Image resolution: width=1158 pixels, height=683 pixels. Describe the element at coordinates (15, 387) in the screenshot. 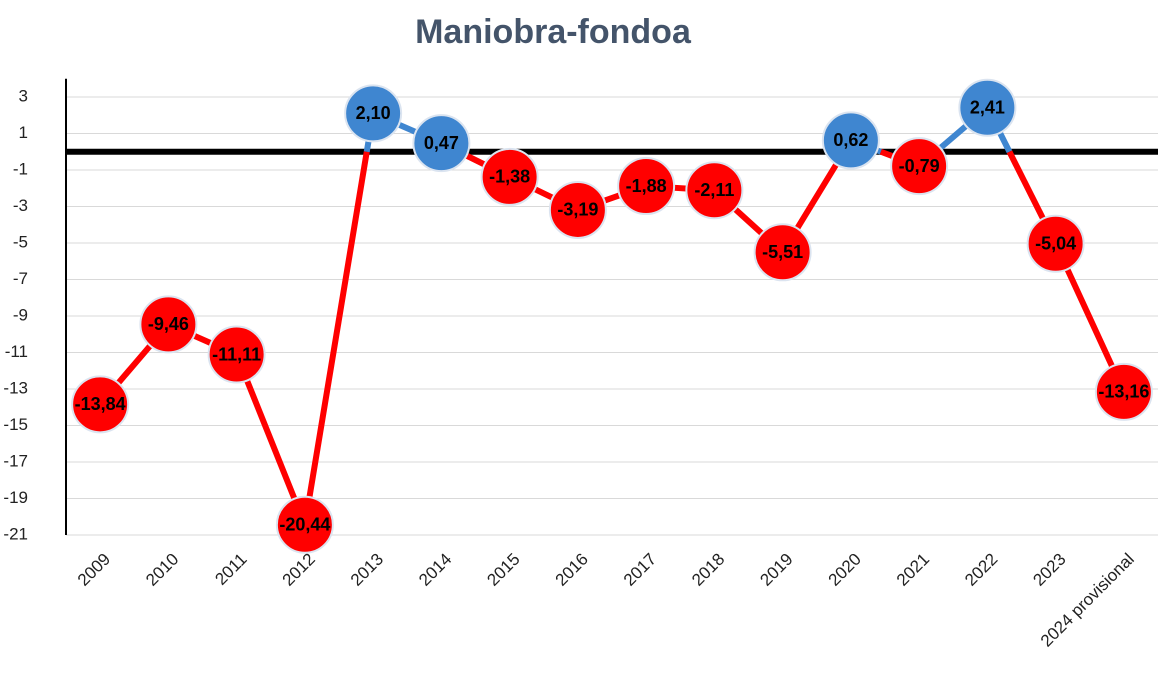

I see `y-tick-label: -13` at that location.